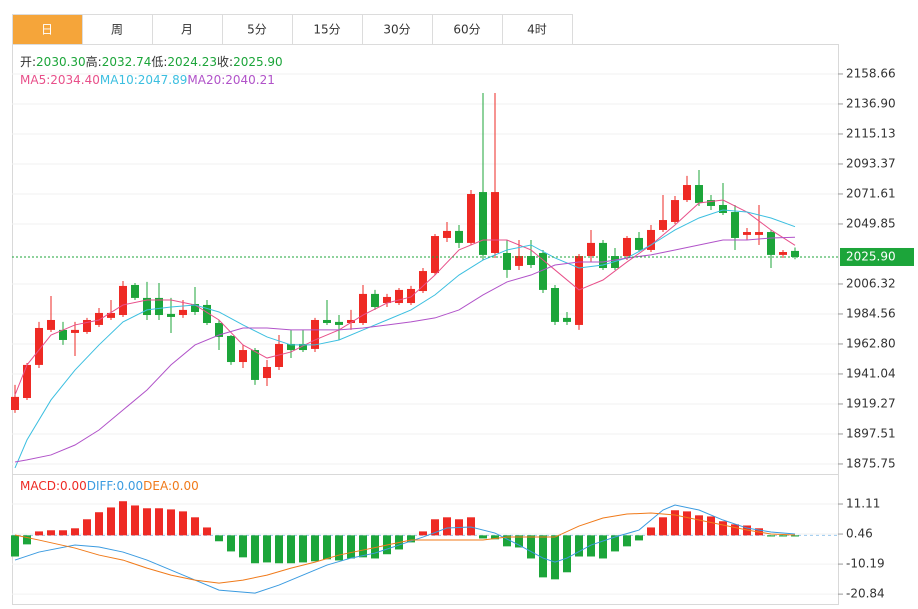 This screenshot has width=918, height=609. What do you see at coordinates (871, 373) in the screenshot?
I see `y-tick-label: 1941.04` at bounding box center [871, 373].